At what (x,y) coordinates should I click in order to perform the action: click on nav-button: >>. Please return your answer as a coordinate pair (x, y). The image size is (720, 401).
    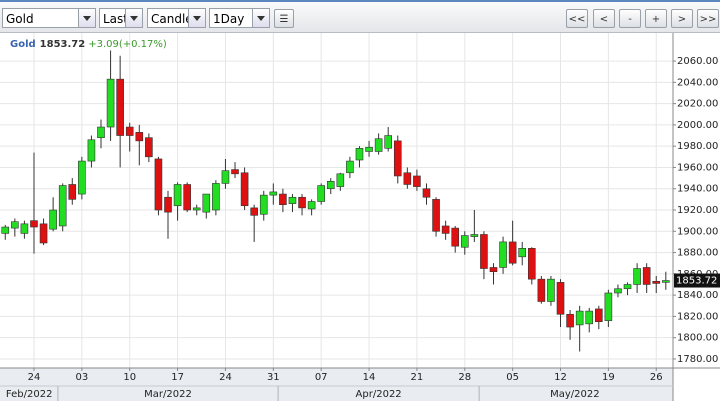
    Looking at the image, I should click on (708, 18).